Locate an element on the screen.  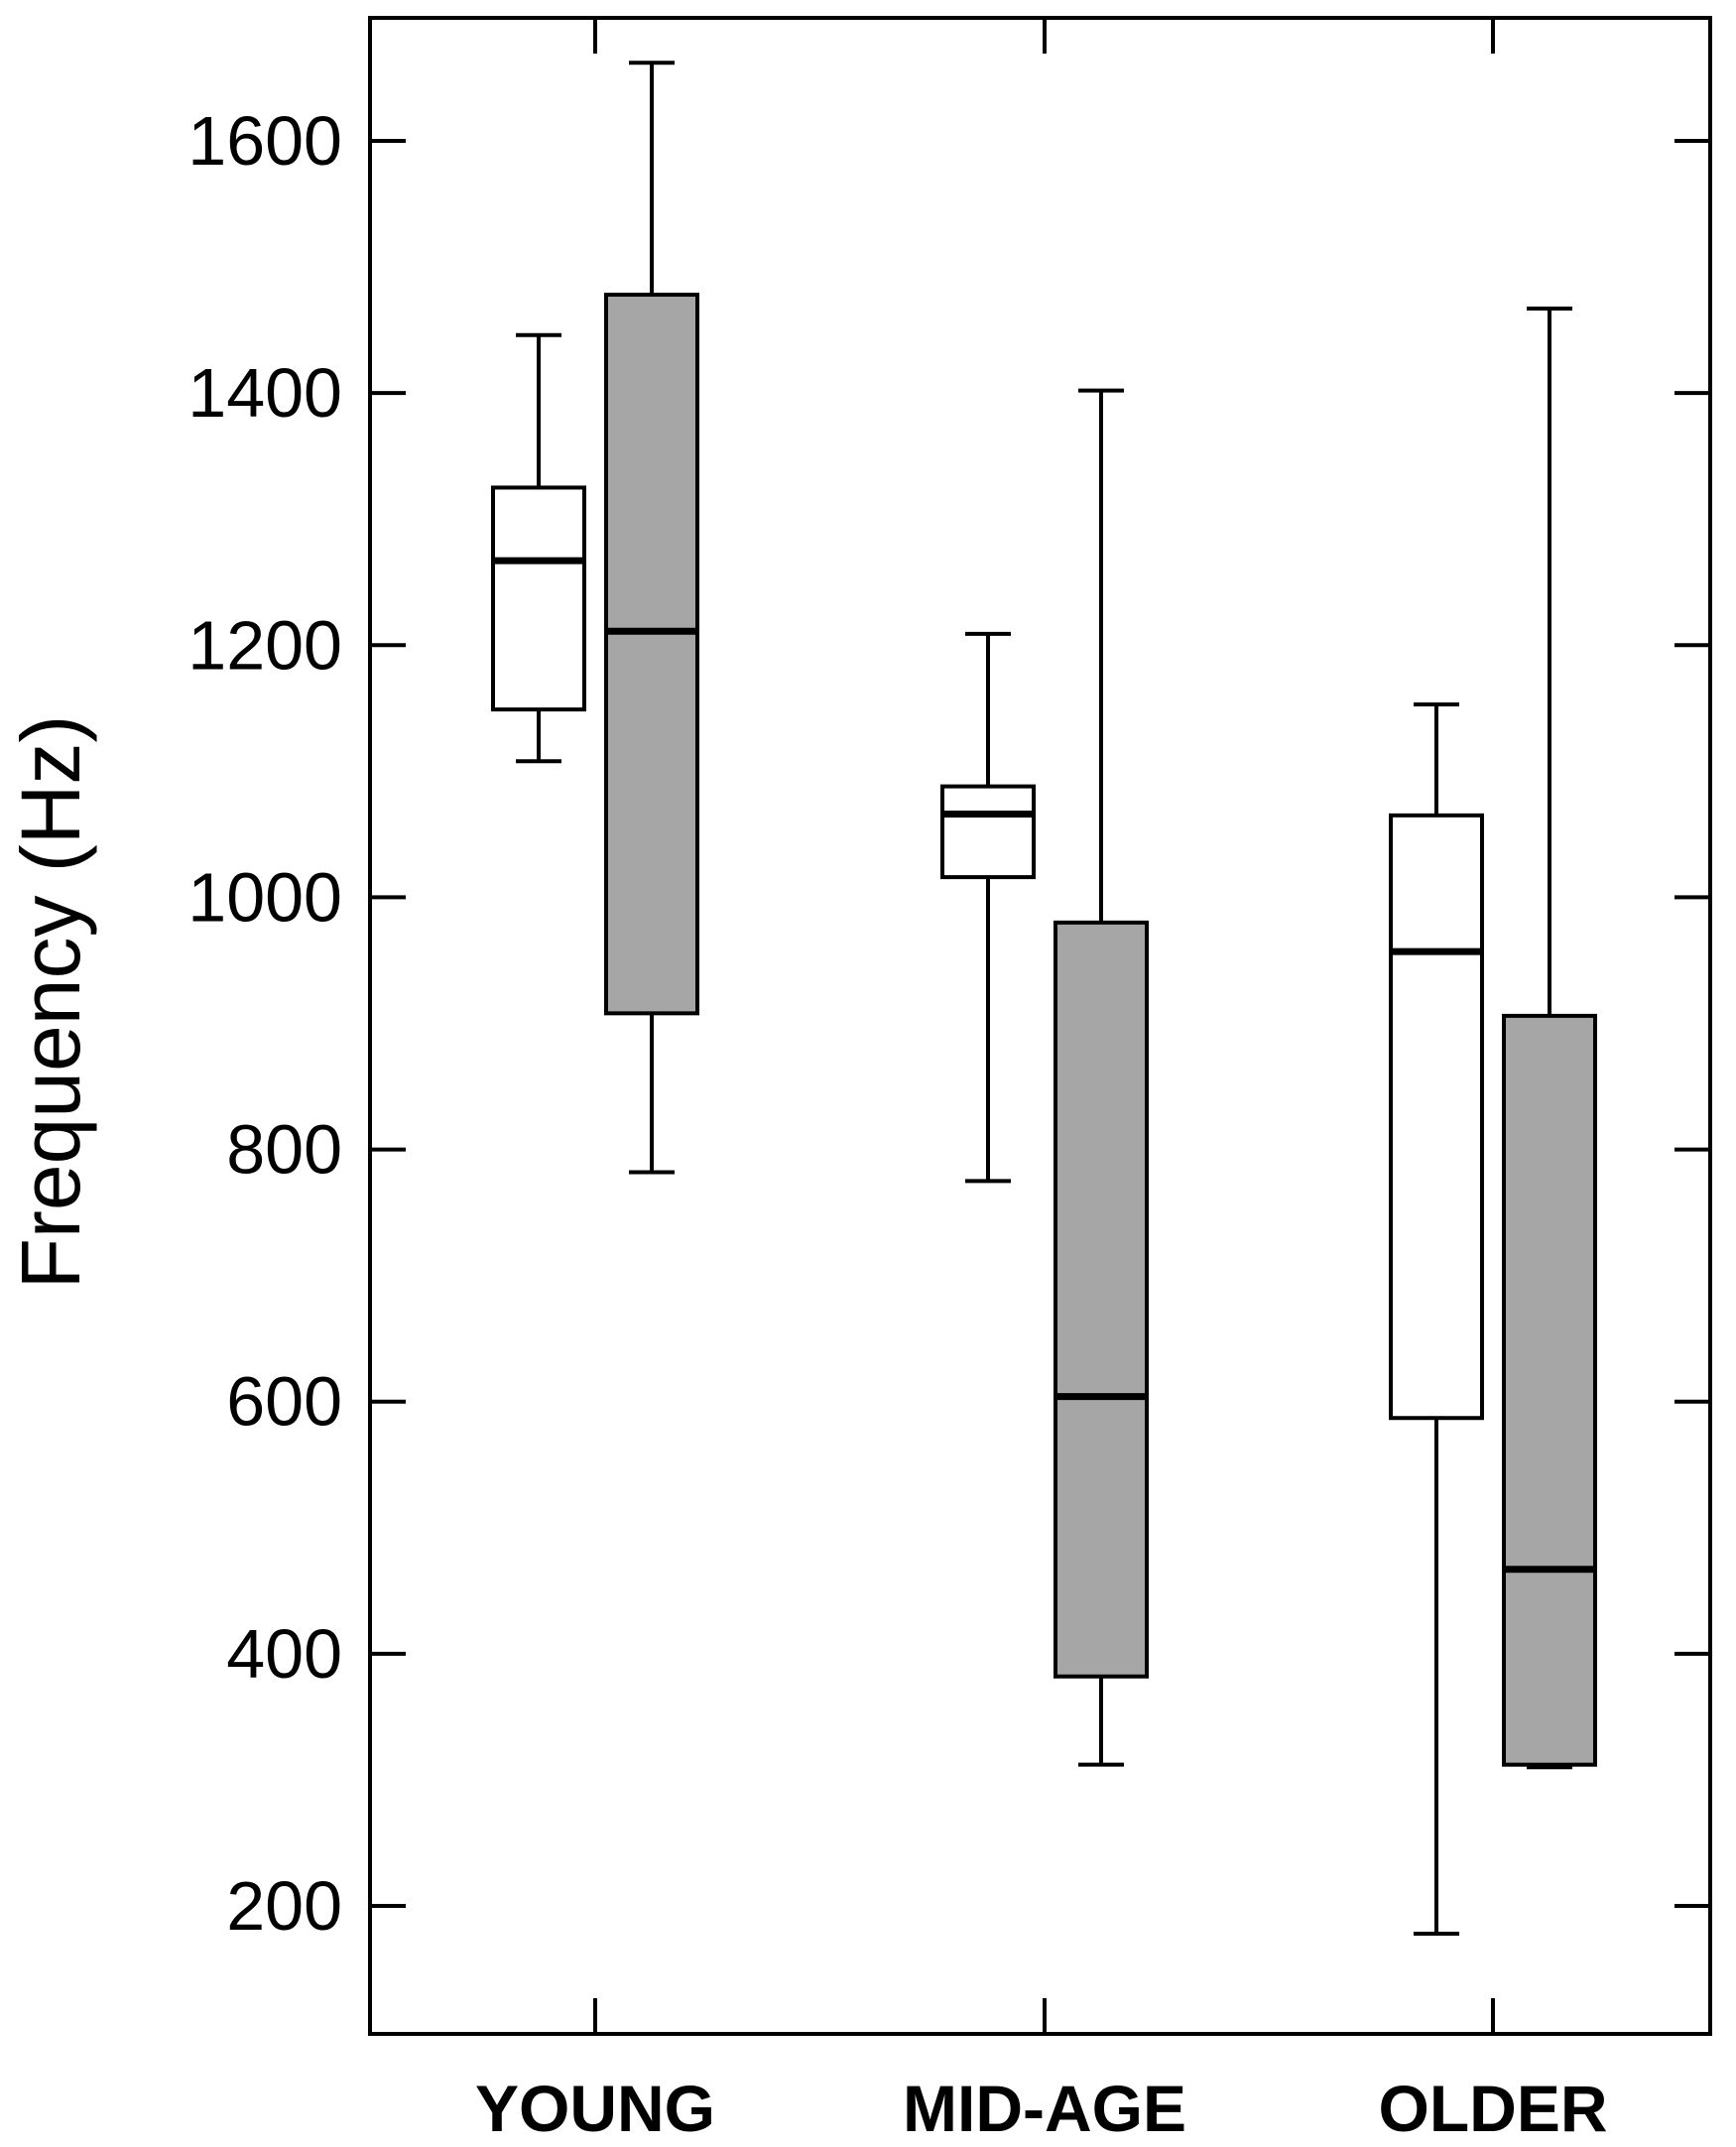
y-tick-label: 1200 is located at coordinates (264, 645).